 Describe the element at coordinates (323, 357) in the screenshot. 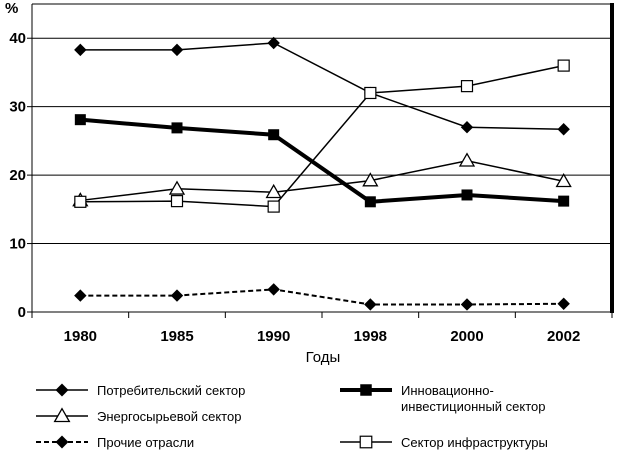

I see `x-axis-label: Годы` at that location.